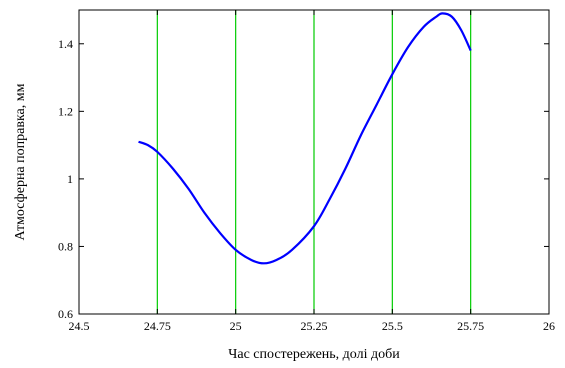 This screenshot has width=565, height=368. I want to click on x-axis-title: Час спостережень, долі доби, so click(314, 354).